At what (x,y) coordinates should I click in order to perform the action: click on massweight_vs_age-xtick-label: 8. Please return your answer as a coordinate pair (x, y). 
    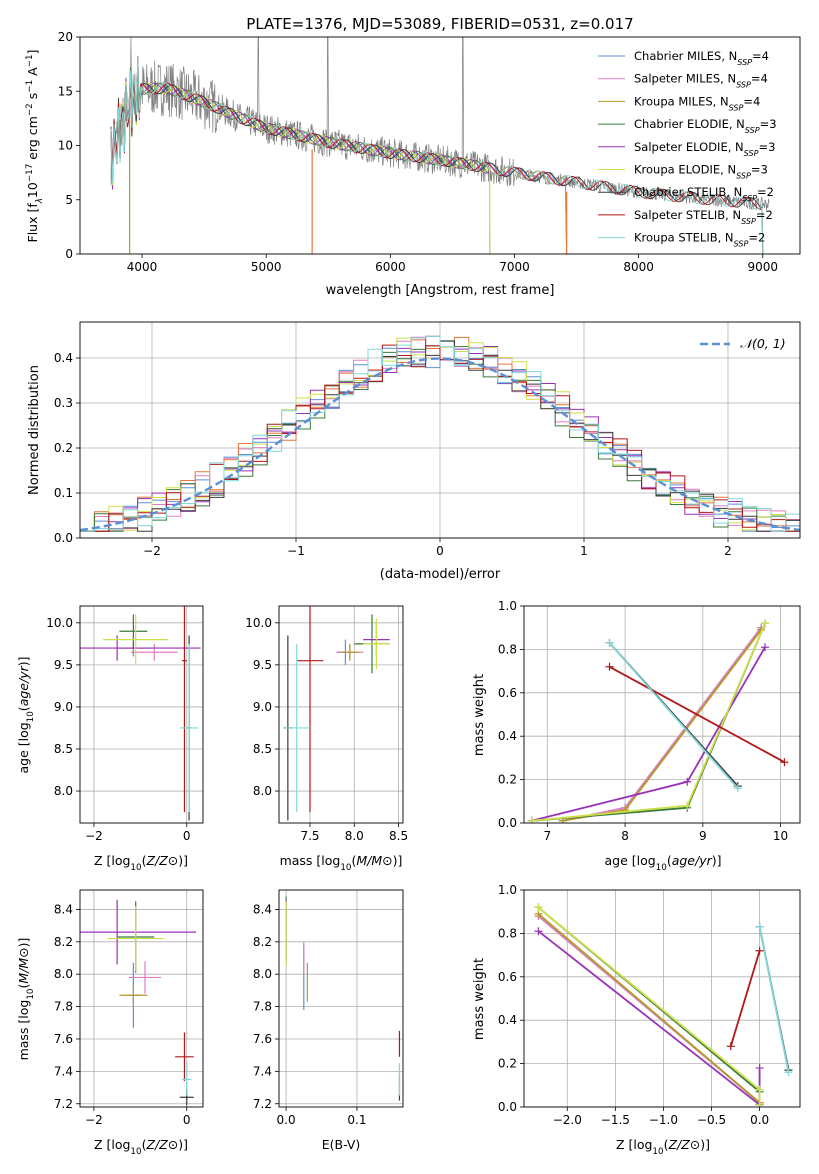
    Looking at the image, I should click on (625, 836).